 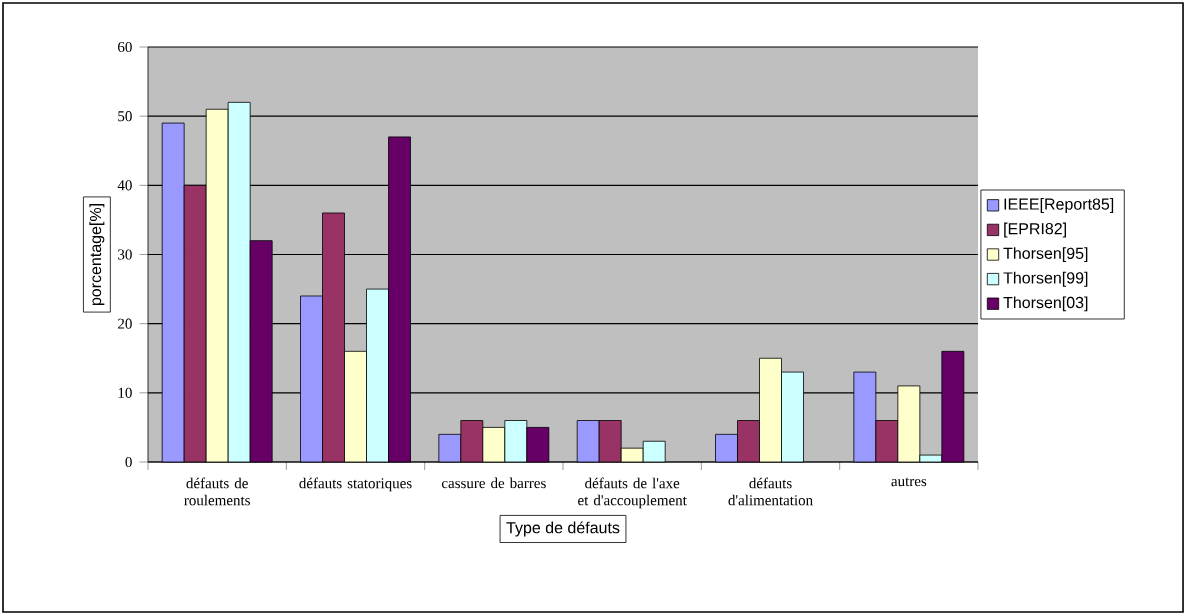 What do you see at coordinates (124, 185) in the screenshot?
I see `y-tick-label: 40` at bounding box center [124, 185].